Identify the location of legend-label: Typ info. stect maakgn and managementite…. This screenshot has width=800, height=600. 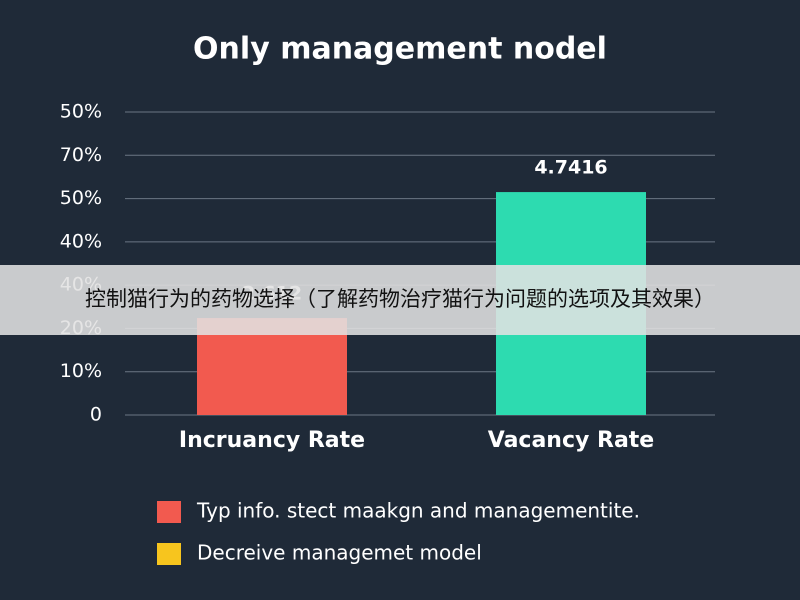
(418, 511).